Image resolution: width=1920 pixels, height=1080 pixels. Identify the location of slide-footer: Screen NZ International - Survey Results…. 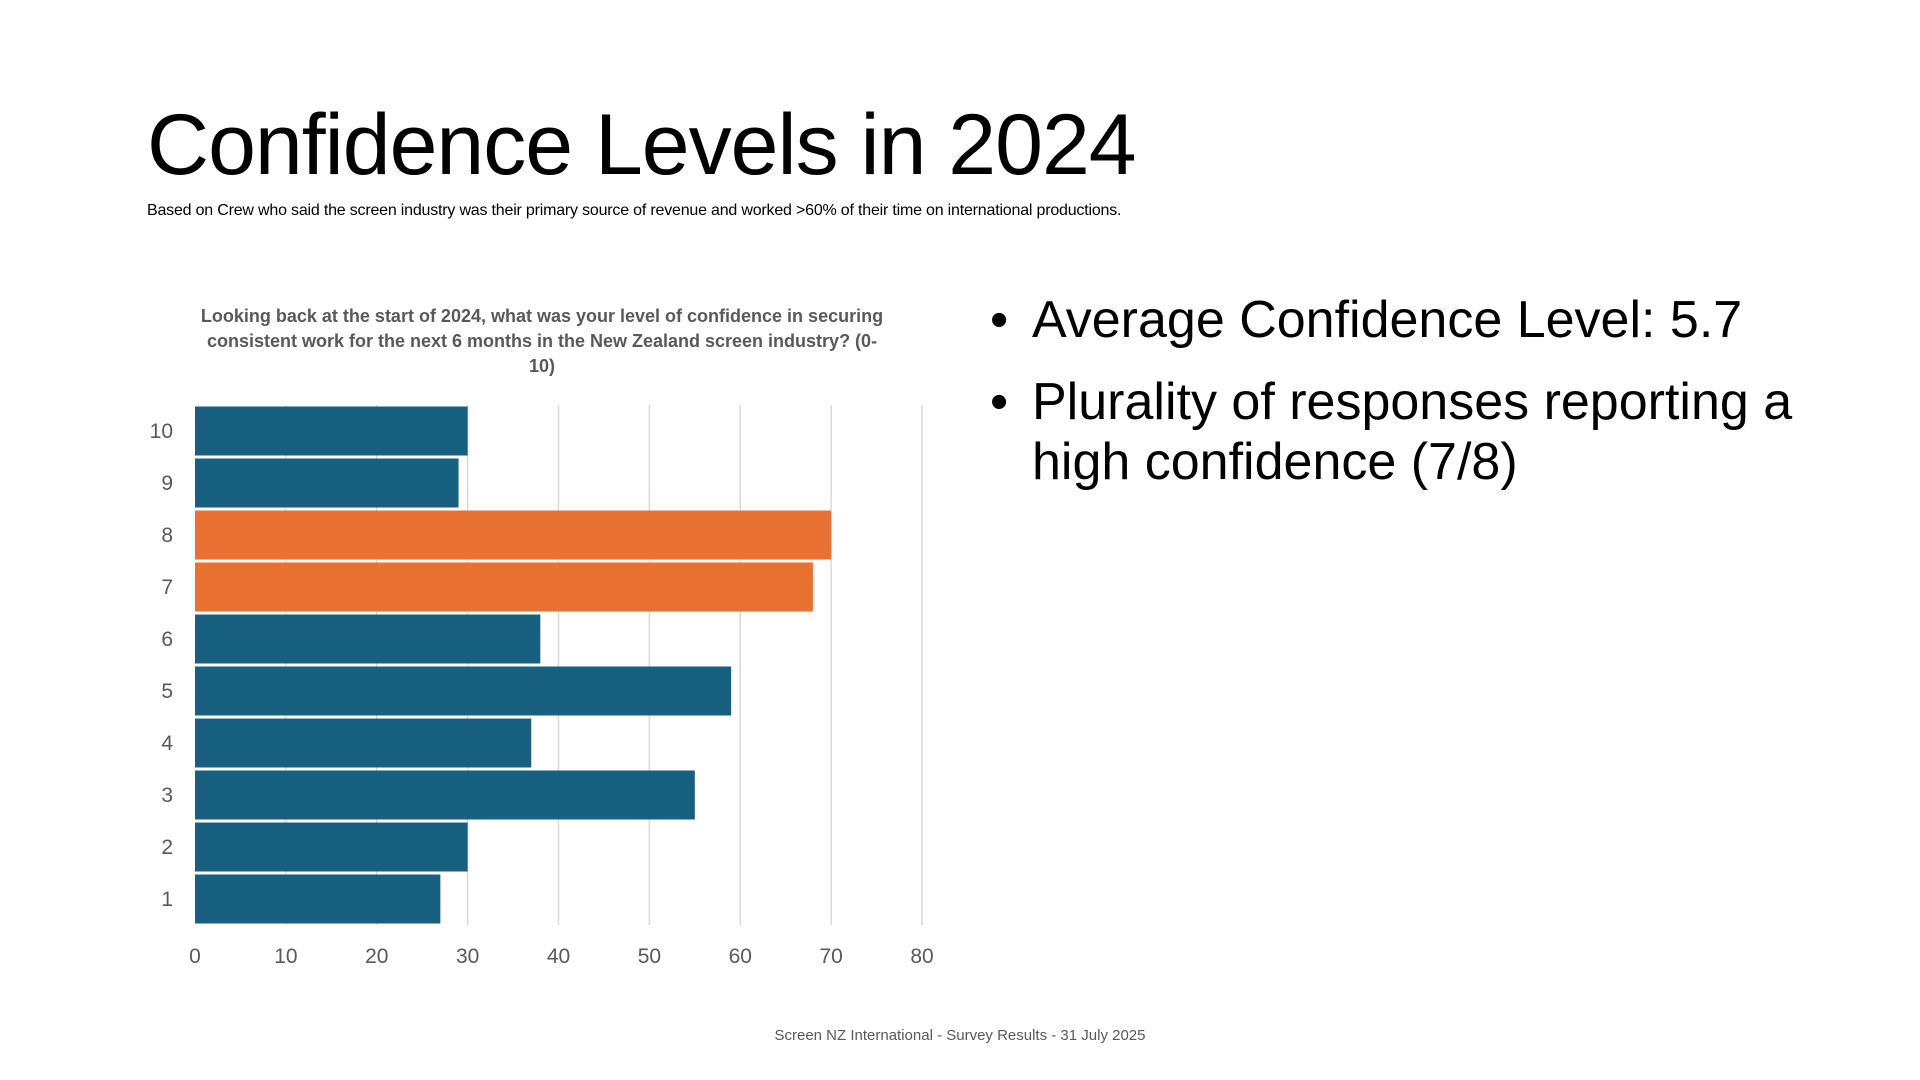
(960, 1035).